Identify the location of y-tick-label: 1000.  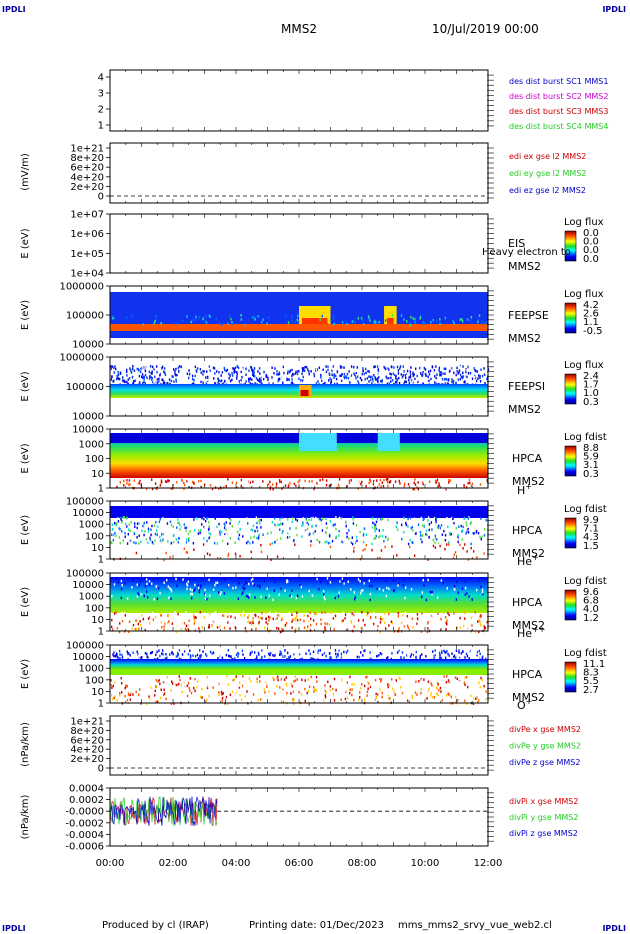
(91, 669).